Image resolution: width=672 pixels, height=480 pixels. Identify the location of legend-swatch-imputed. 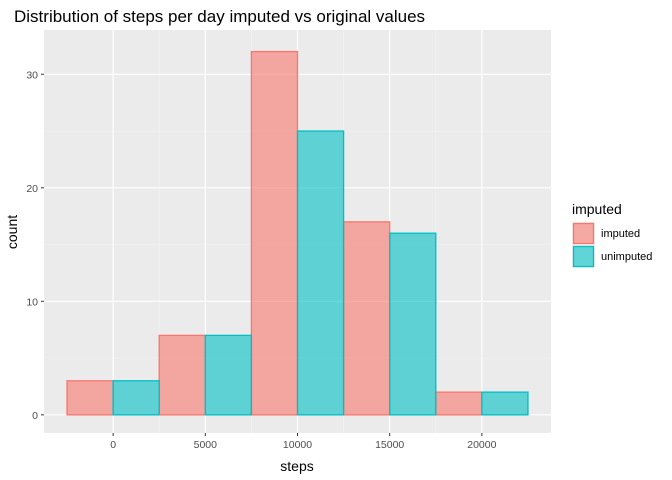
(584, 234).